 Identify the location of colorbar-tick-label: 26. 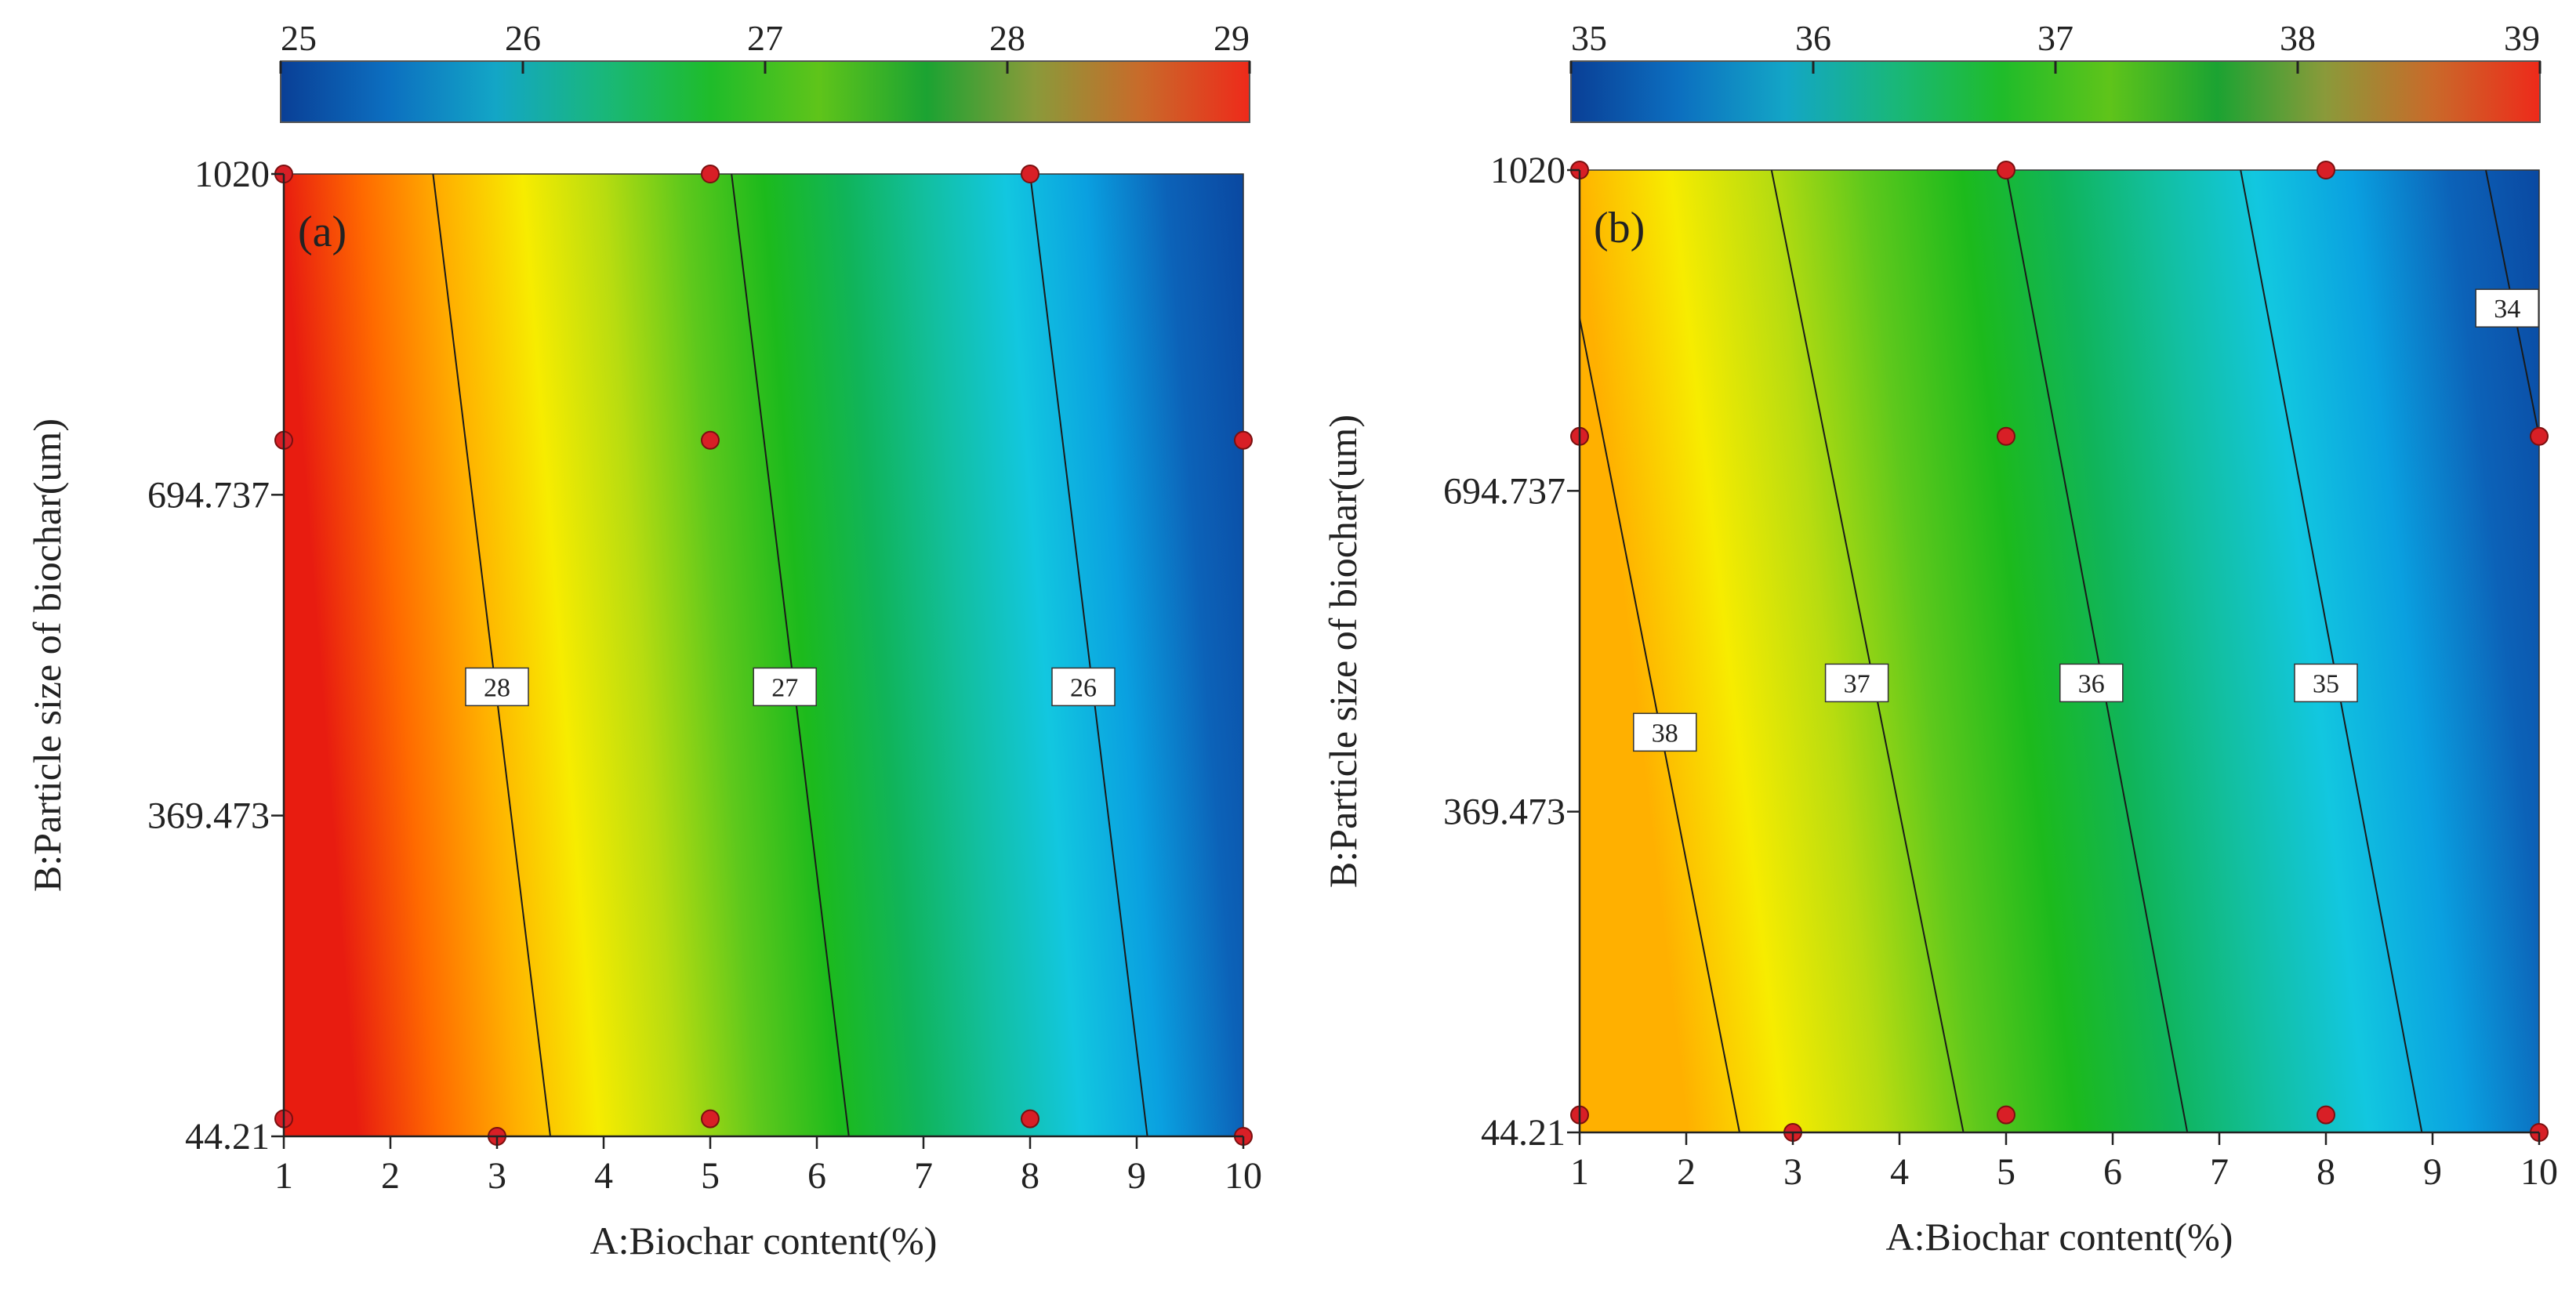
(523, 38).